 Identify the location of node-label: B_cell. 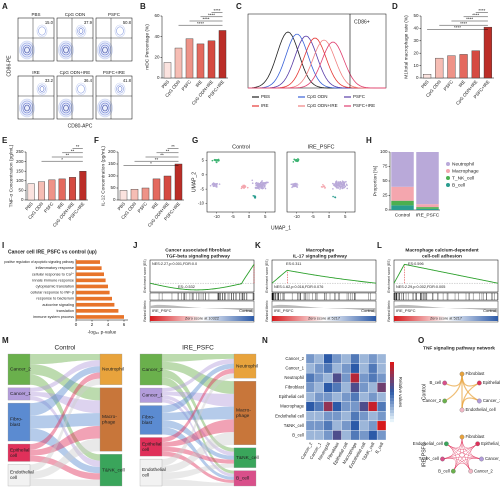
(242, 479).